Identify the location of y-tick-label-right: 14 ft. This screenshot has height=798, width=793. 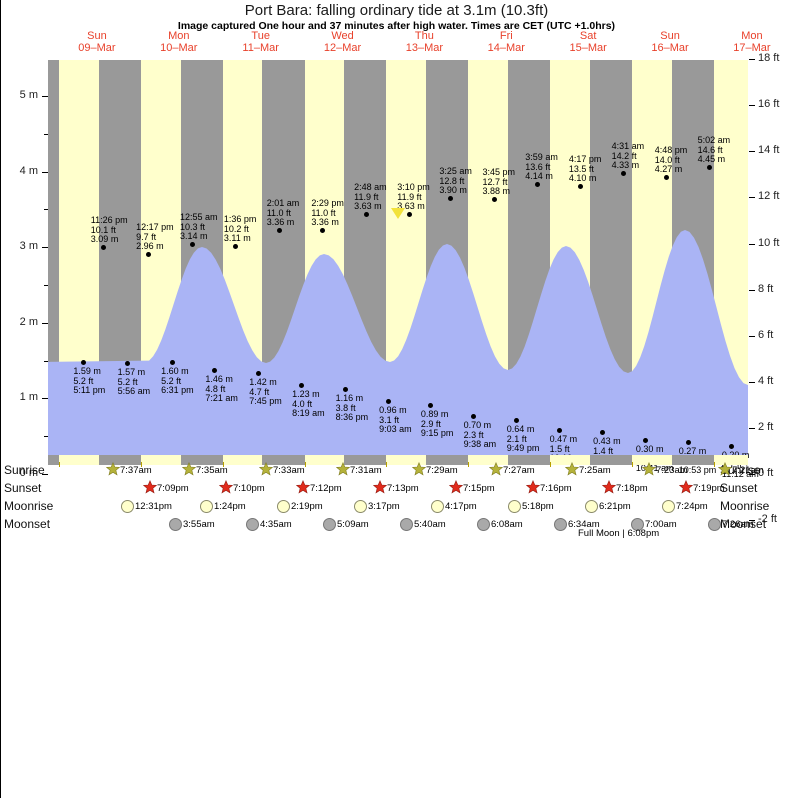
(769, 150).